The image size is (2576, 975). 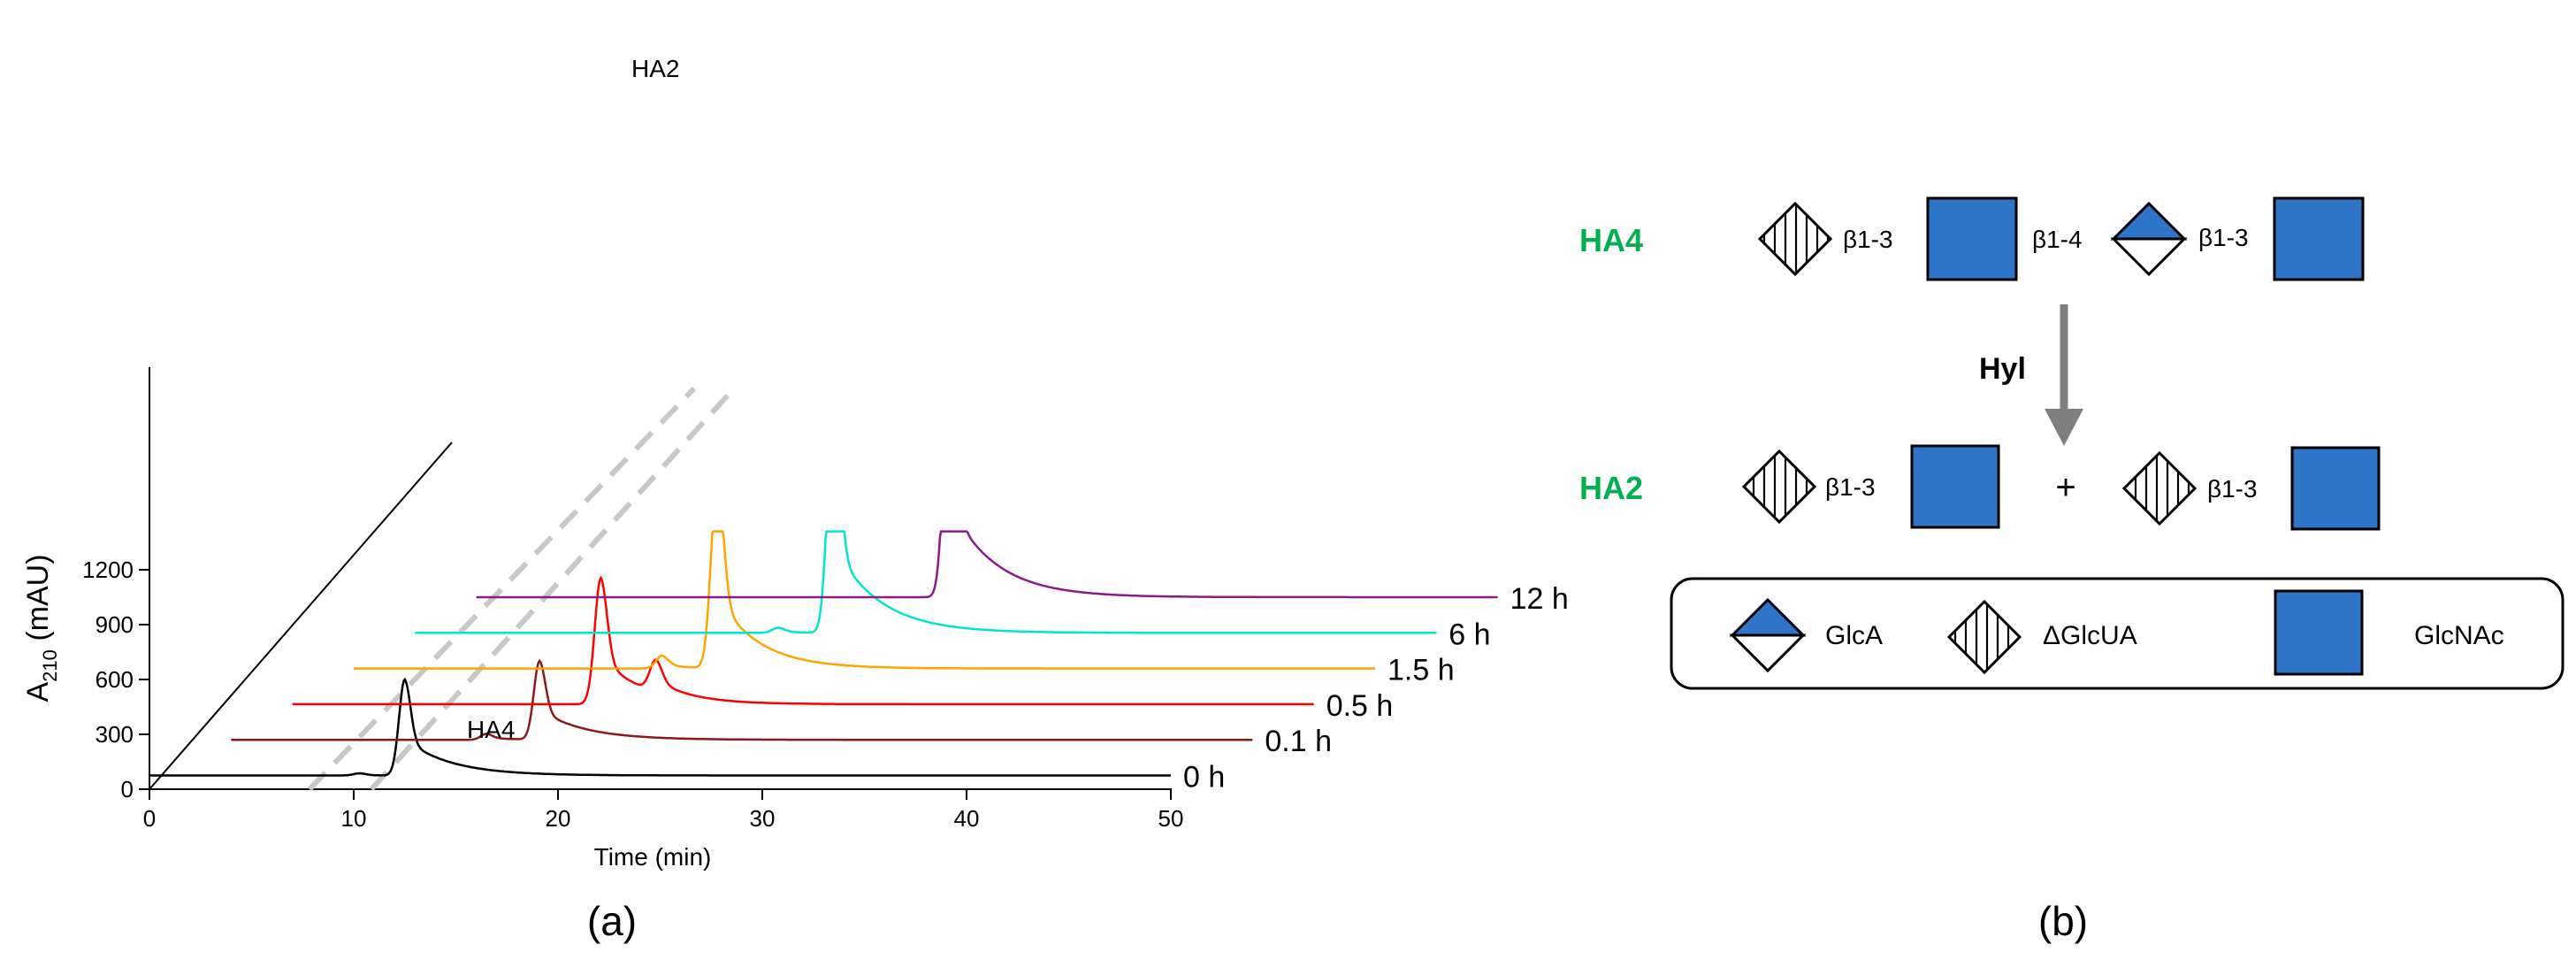 I want to click on annotation-ha4: HA4, so click(x=491, y=729).